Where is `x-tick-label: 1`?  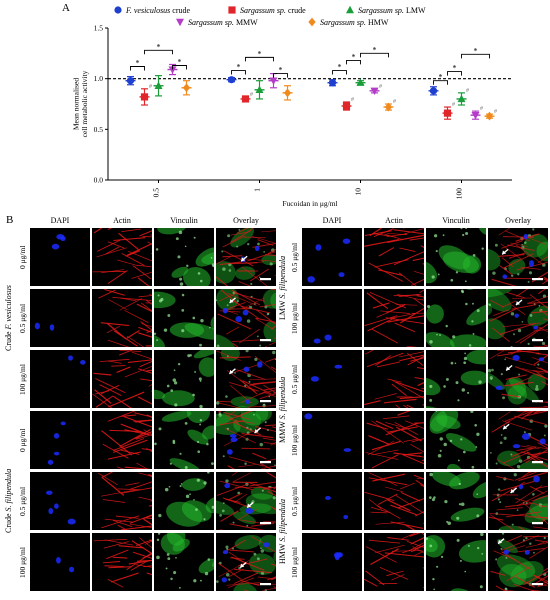 x-tick-label: 1 is located at coordinates (257, 190).